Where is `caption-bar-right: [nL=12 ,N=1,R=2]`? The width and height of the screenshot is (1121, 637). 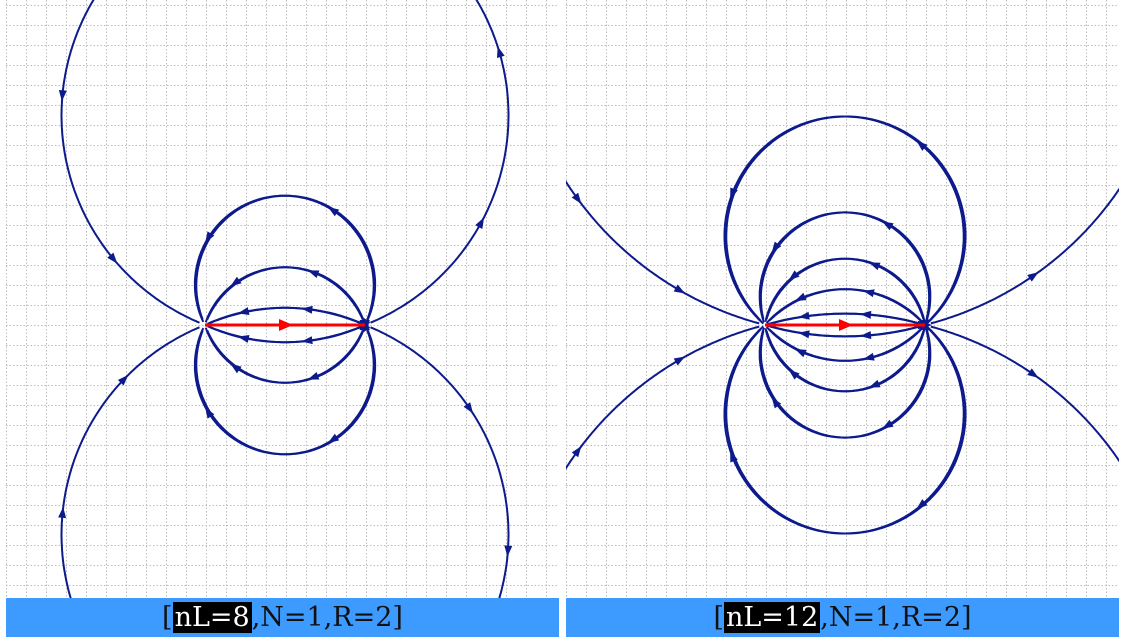 caption-bar-right: [nL=12 ,N=1,R=2] is located at coordinates (842, 617).